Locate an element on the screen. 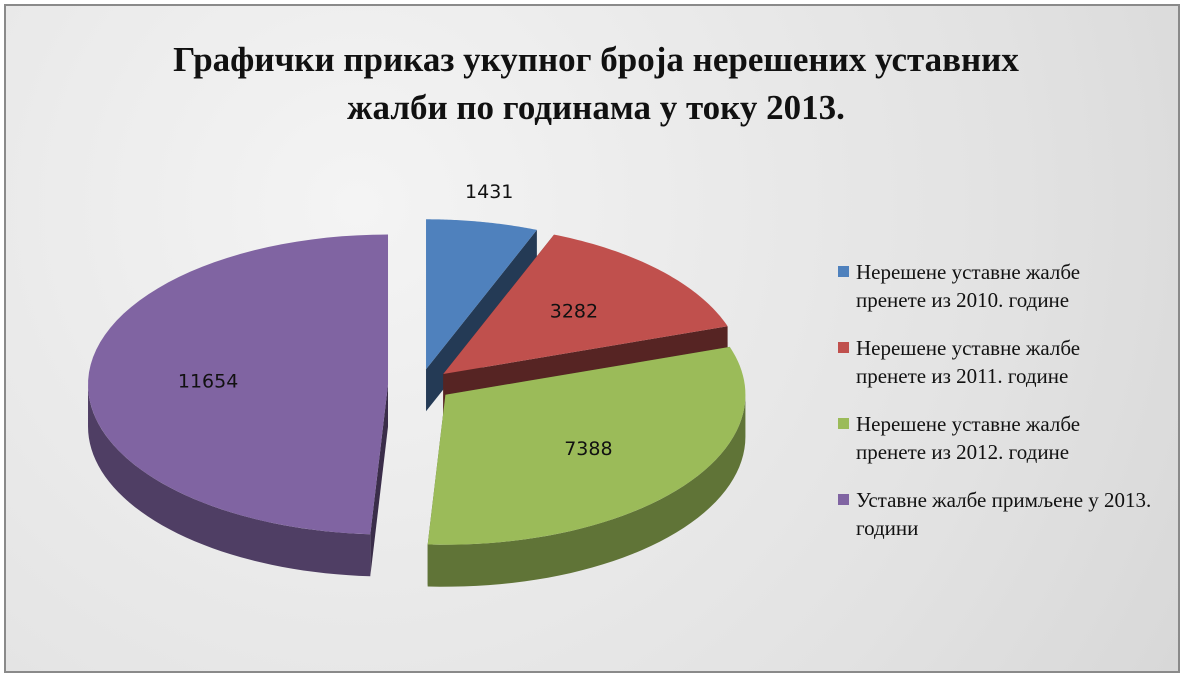 This screenshot has height=677, width=1184. legend-label: Уставне жалбе примљене у 2013. години is located at coordinates (1004, 514).